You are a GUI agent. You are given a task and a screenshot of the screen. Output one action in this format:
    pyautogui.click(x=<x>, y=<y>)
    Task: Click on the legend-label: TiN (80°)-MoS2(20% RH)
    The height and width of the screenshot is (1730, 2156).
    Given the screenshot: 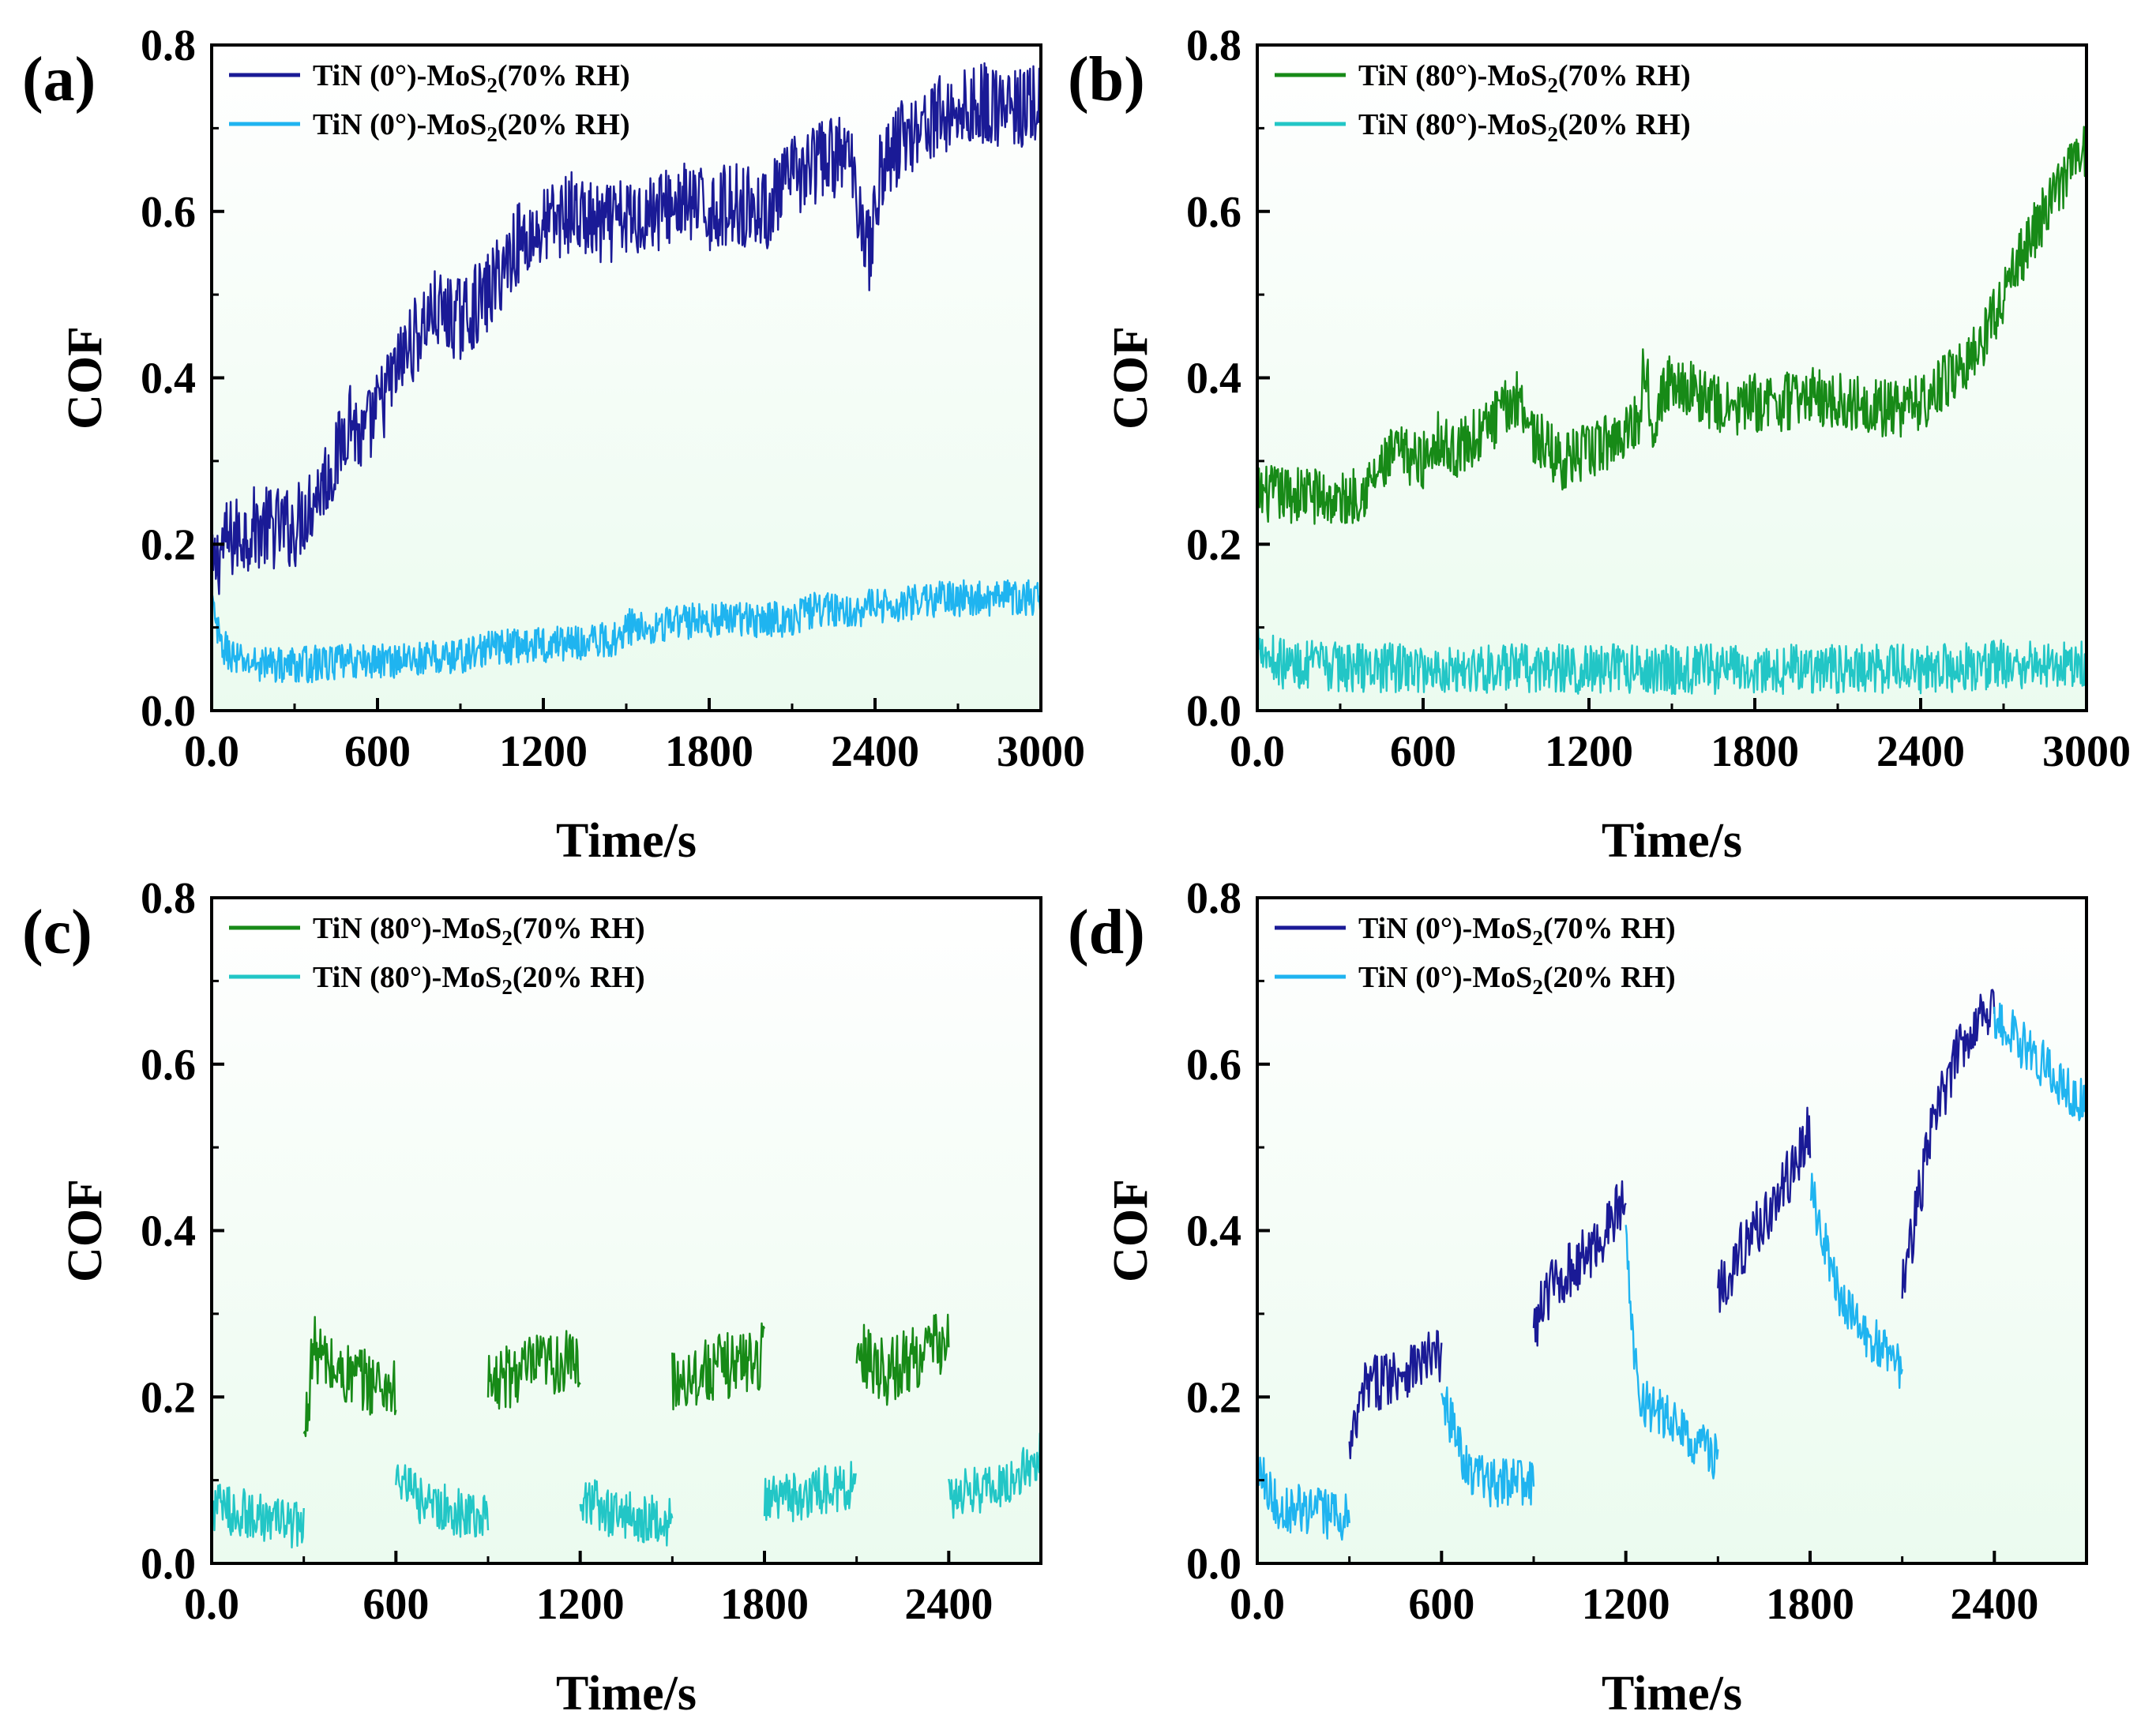 What is the action you would take?
    pyautogui.click(x=1524, y=127)
    